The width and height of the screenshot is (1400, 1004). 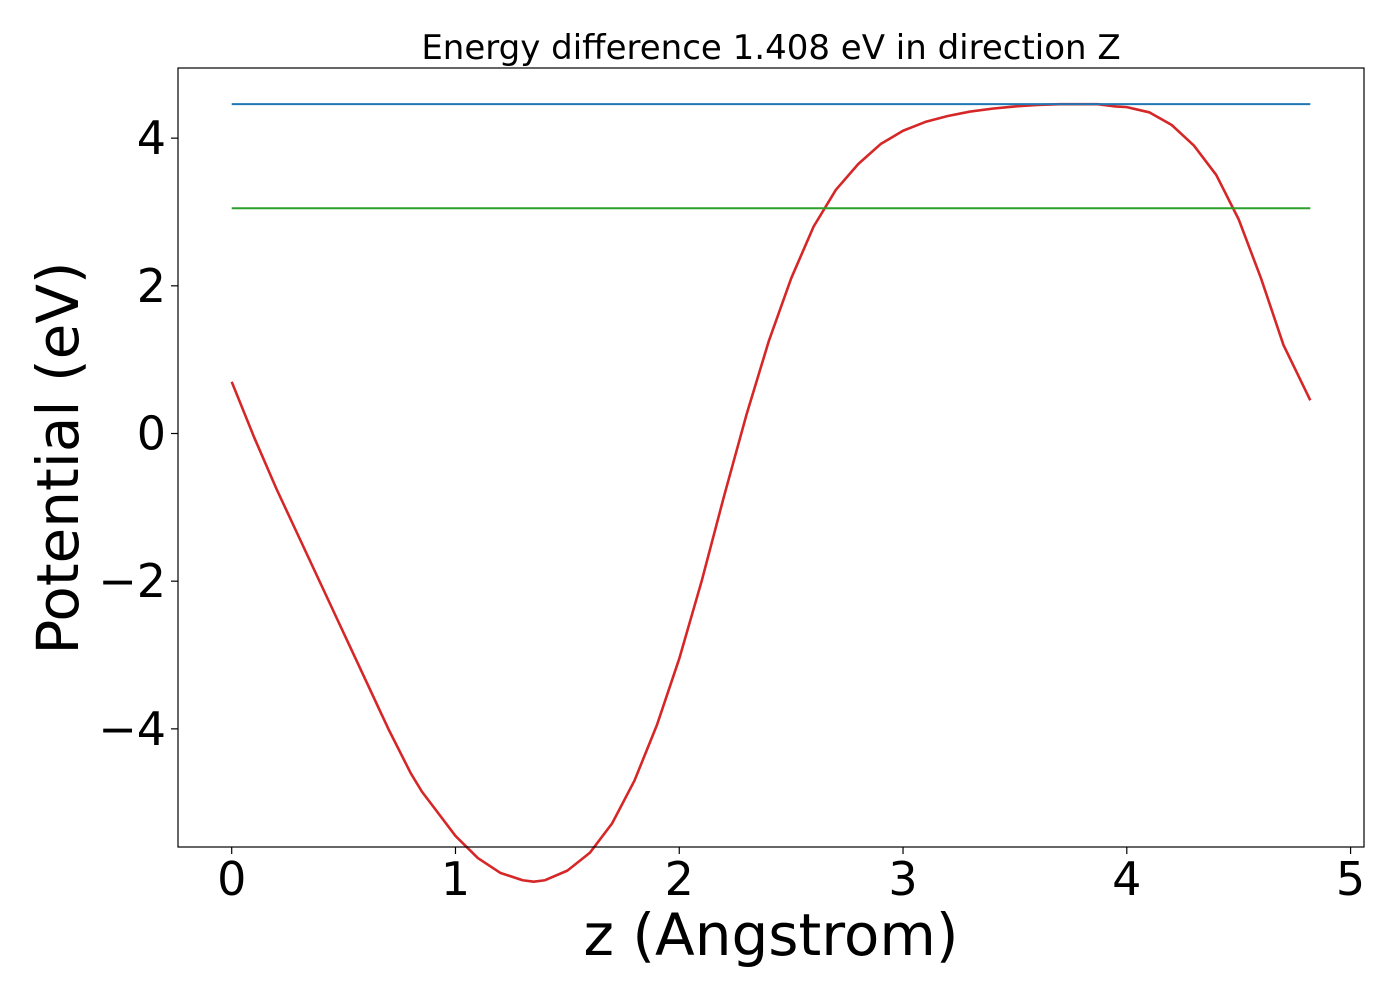 I want to click on x-tick-label: 0, so click(x=231, y=879).